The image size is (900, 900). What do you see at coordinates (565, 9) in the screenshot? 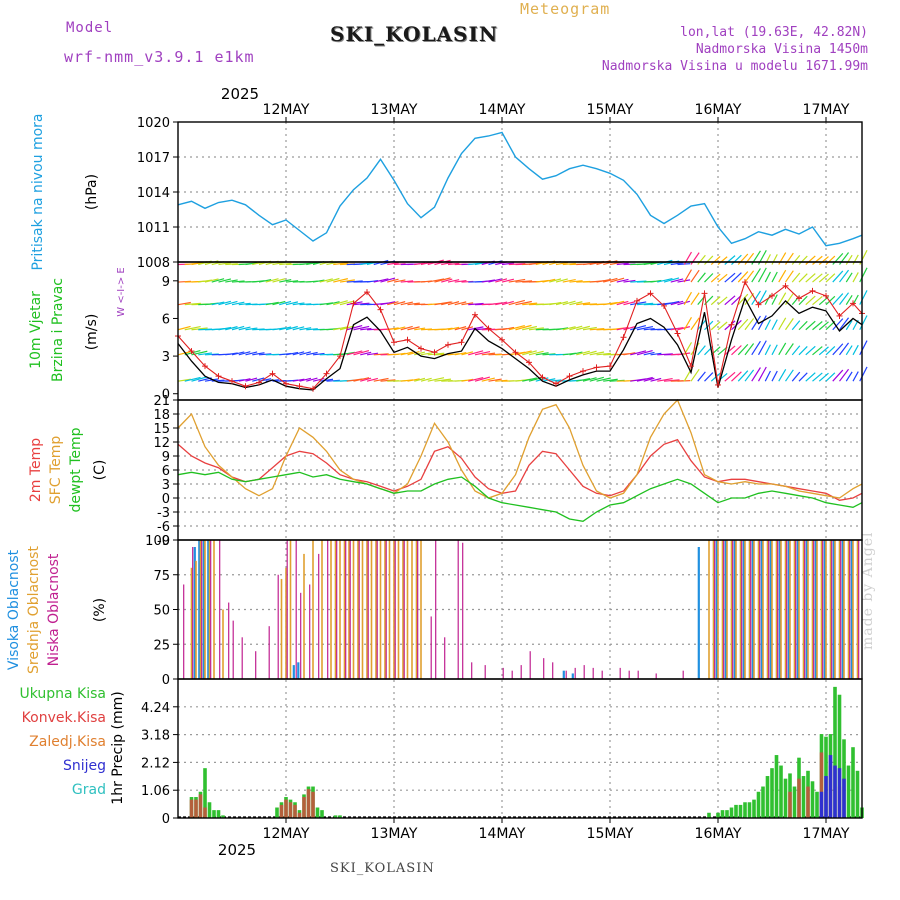
I see `meteogram-label: Meteogram` at bounding box center [565, 9].